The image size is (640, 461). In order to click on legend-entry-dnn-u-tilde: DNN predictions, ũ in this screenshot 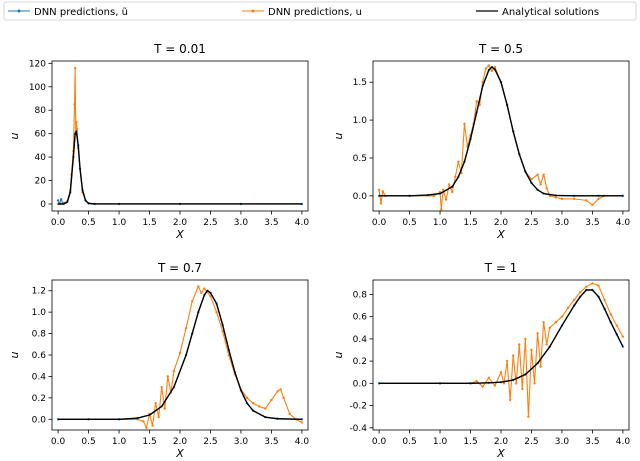, I will do `click(68, 12)`.